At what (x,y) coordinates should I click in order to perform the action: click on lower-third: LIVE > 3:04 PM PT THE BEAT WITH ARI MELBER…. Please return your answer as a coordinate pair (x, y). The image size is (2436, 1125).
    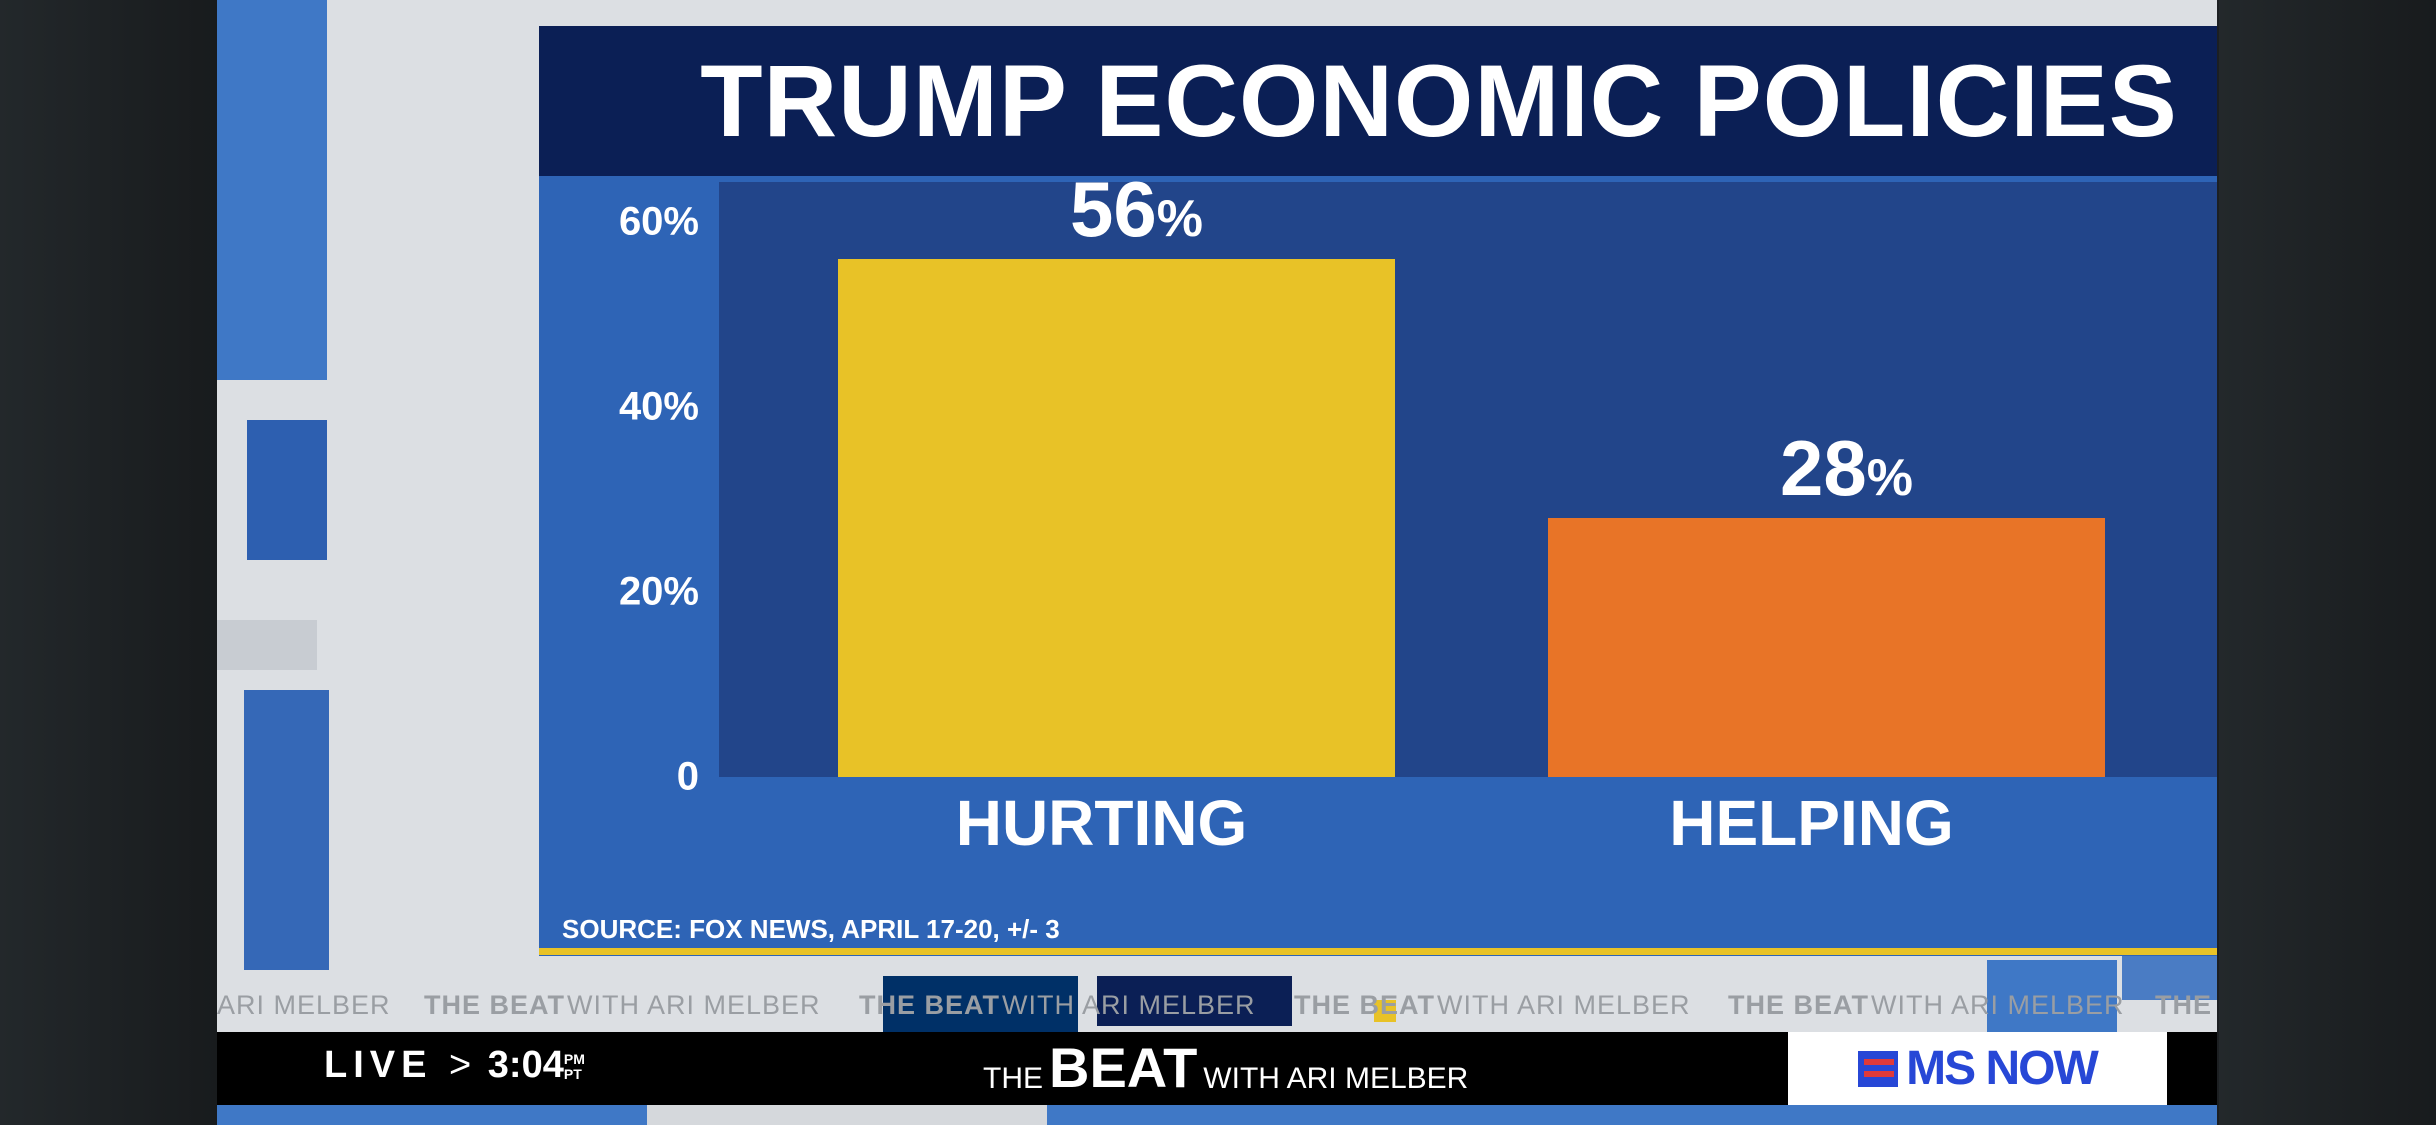
    Looking at the image, I should click on (1217, 1068).